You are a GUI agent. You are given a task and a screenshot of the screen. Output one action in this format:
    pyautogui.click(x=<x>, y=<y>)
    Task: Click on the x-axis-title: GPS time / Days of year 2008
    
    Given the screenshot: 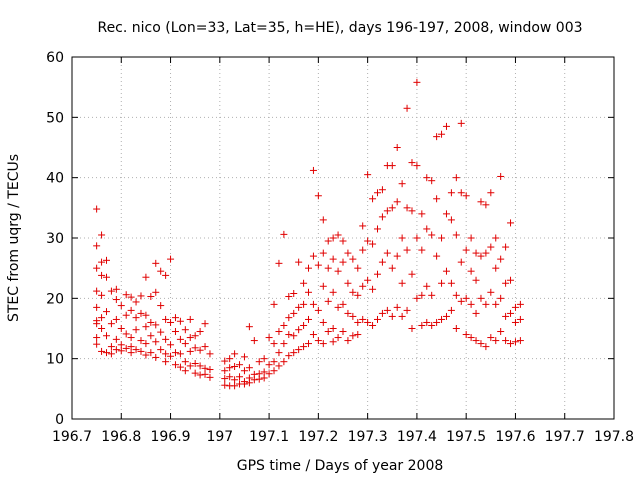 What is the action you would take?
    pyautogui.click(x=340, y=466)
    